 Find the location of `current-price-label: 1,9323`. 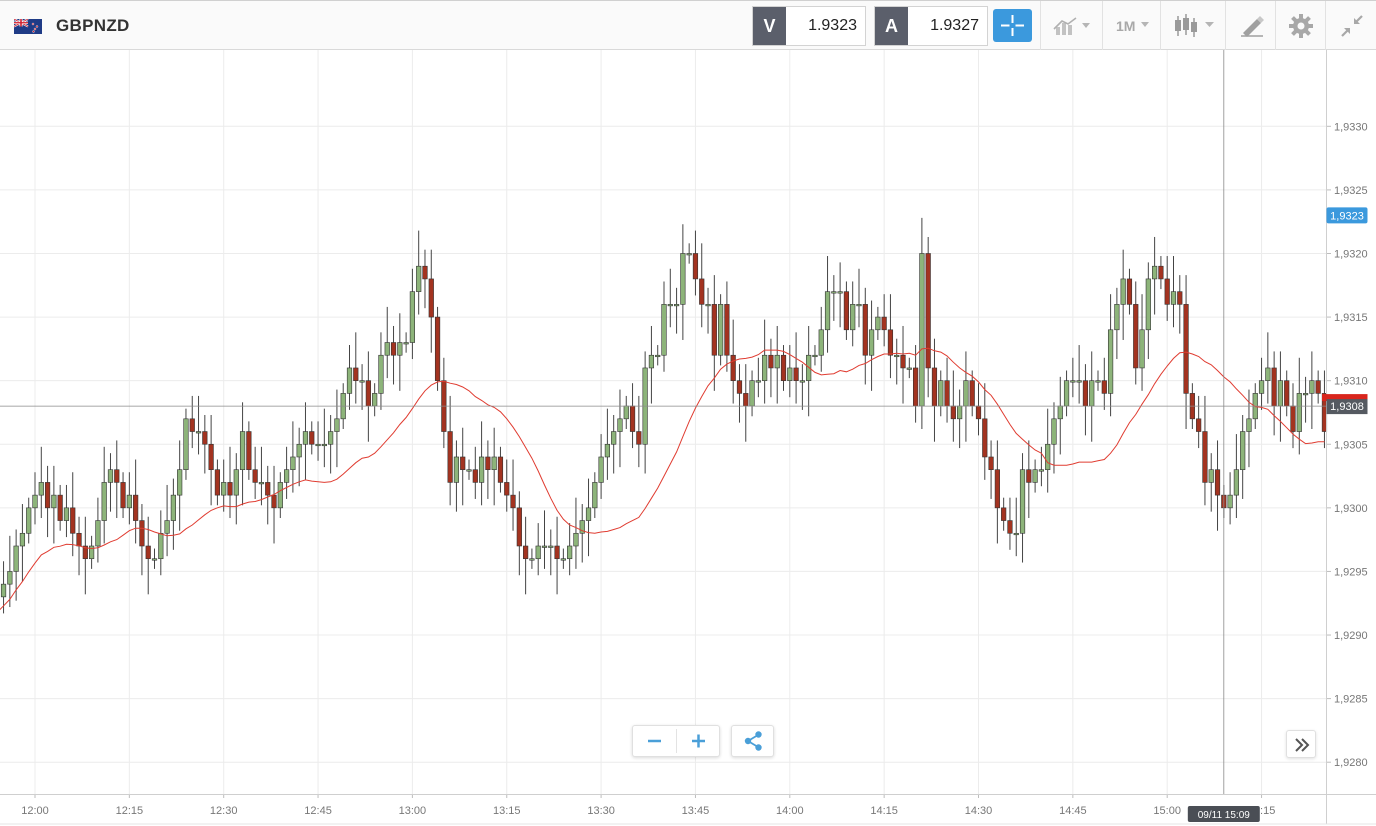

current-price-label: 1,9323 is located at coordinates (1347, 216).